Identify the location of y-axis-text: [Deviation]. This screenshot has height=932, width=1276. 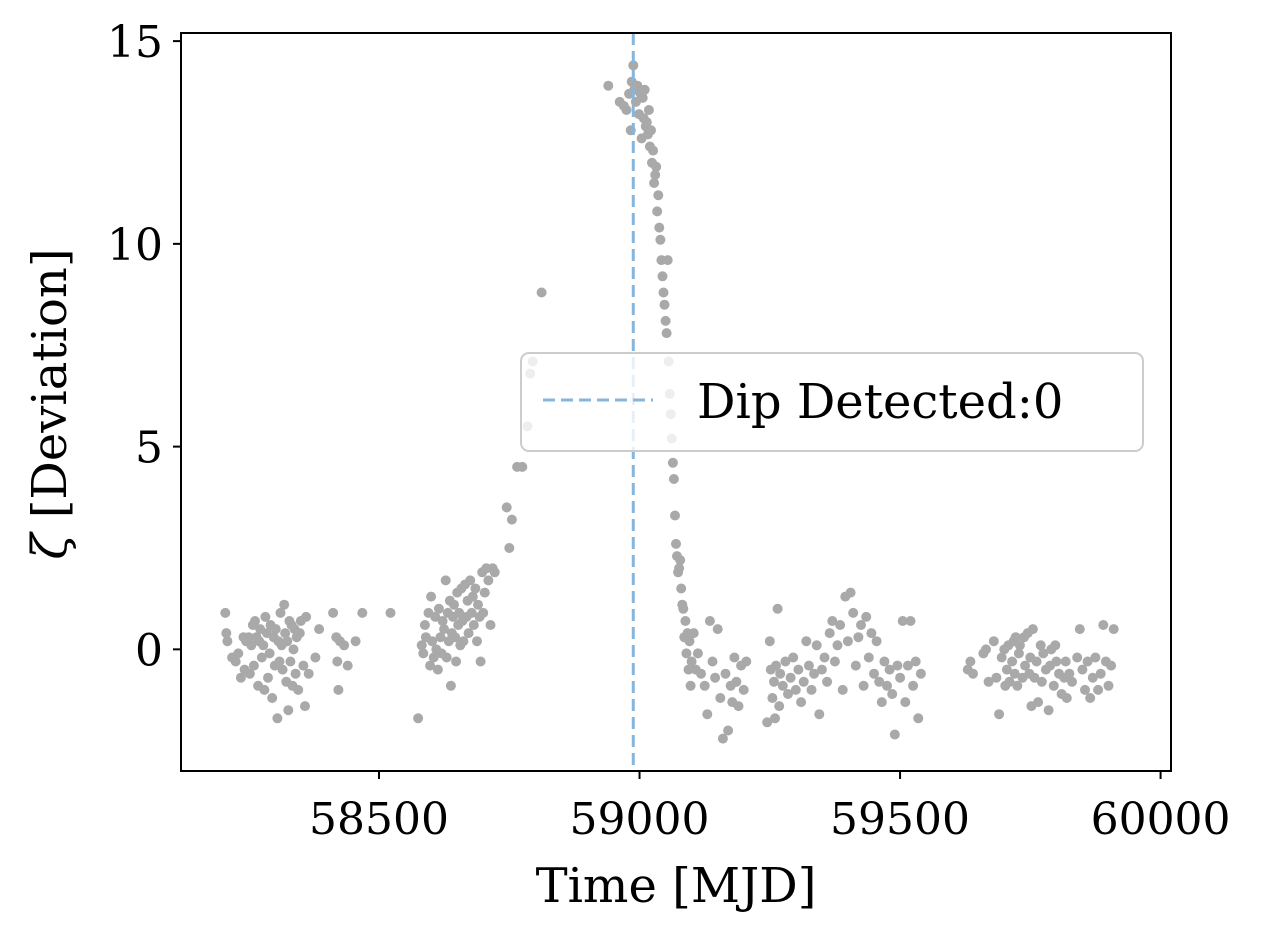
(50, 390).